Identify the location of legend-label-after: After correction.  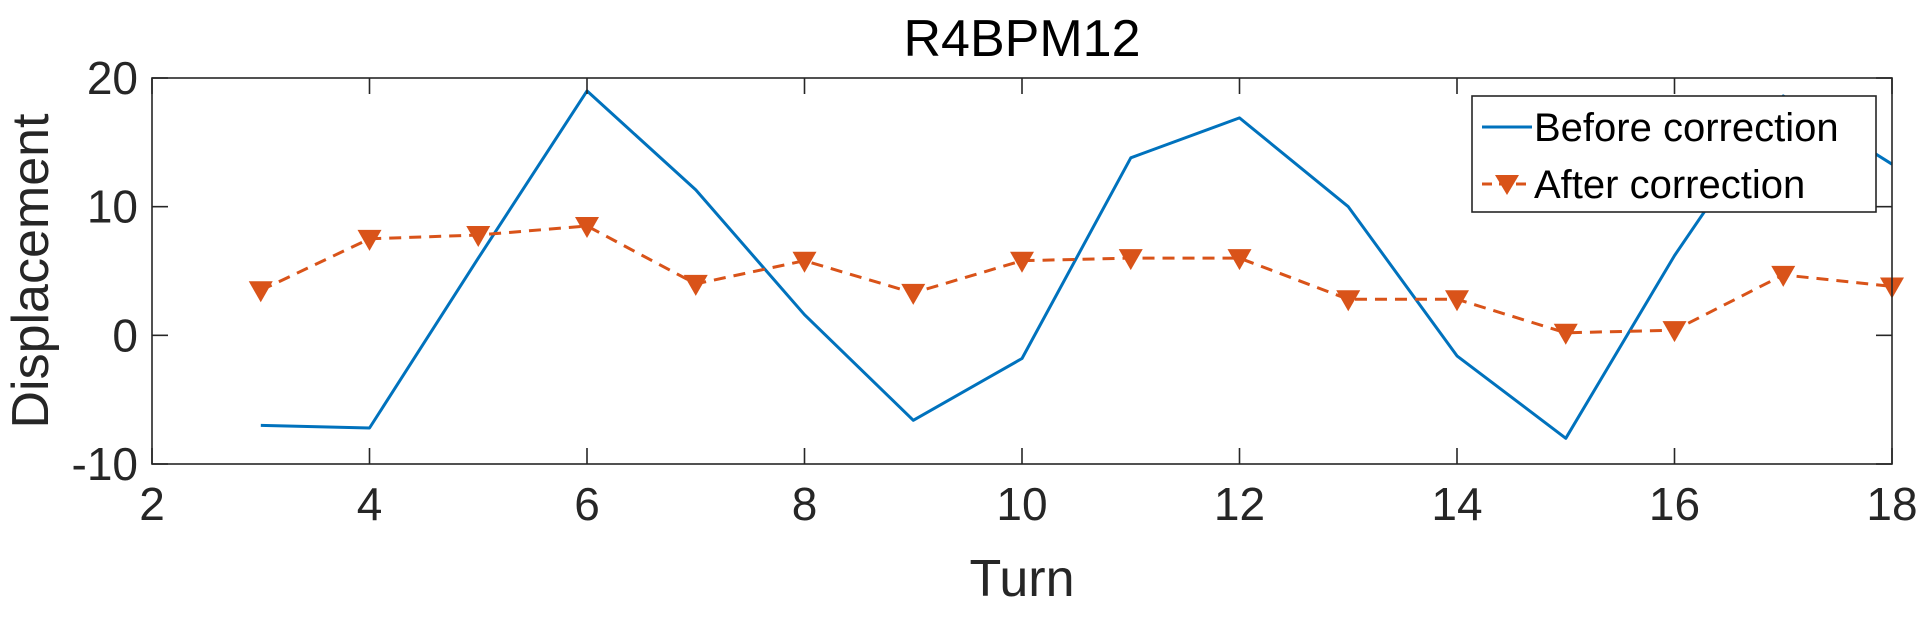
(1669, 185).